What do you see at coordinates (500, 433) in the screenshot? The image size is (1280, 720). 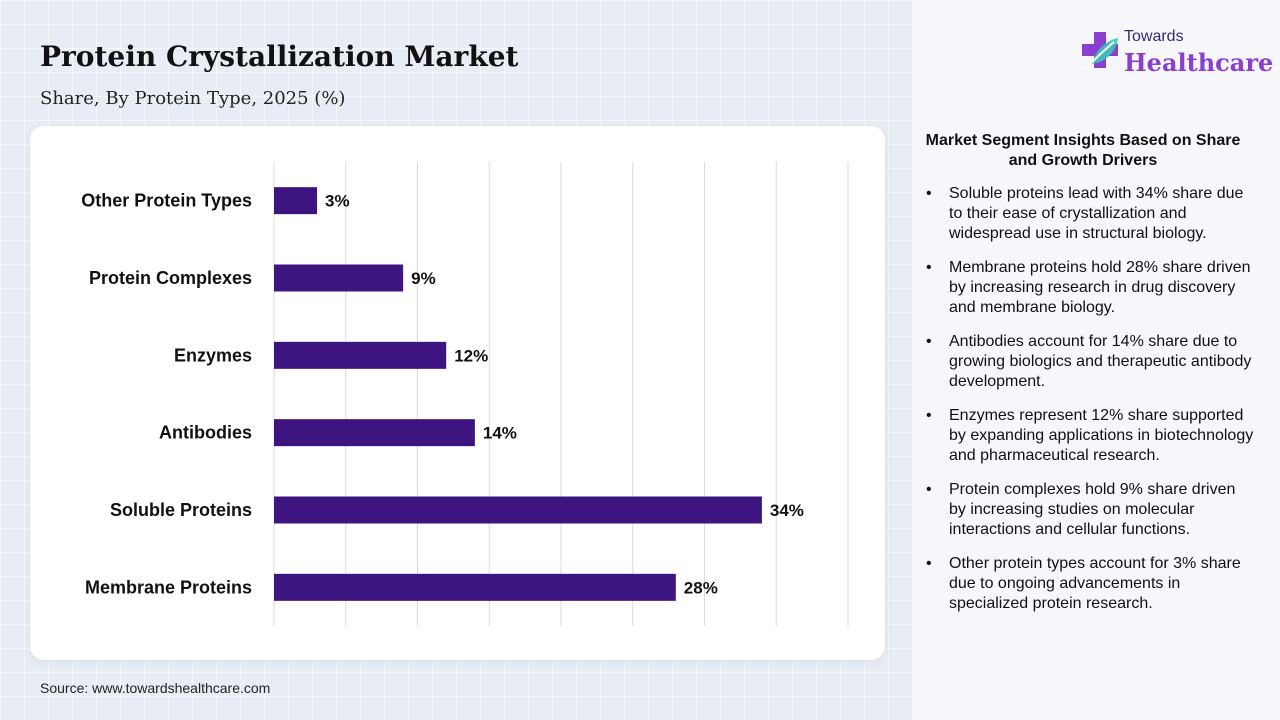 I see `data-label: 14%` at bounding box center [500, 433].